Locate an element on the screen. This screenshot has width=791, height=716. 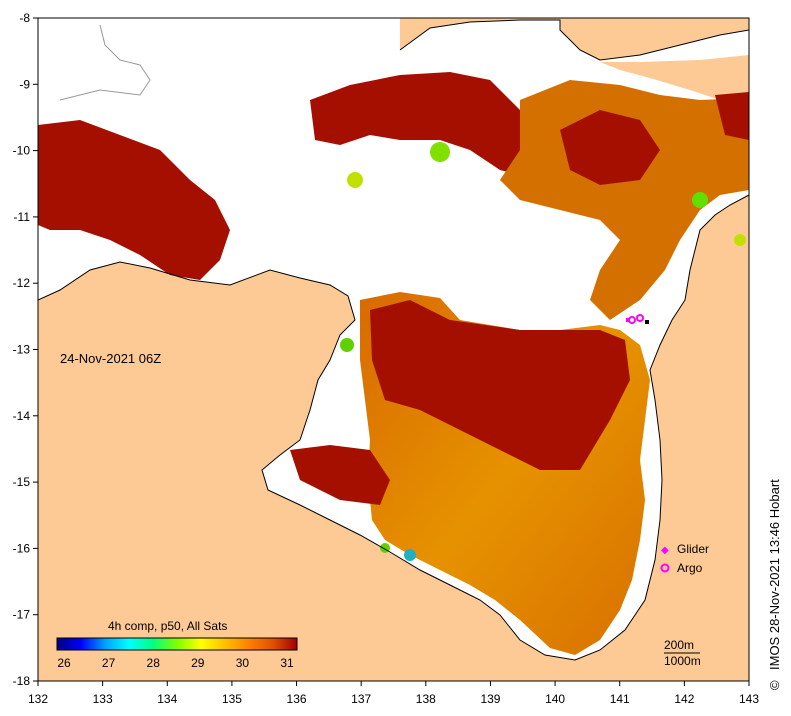
y-tick-label: -8 is located at coordinates (24, 18).